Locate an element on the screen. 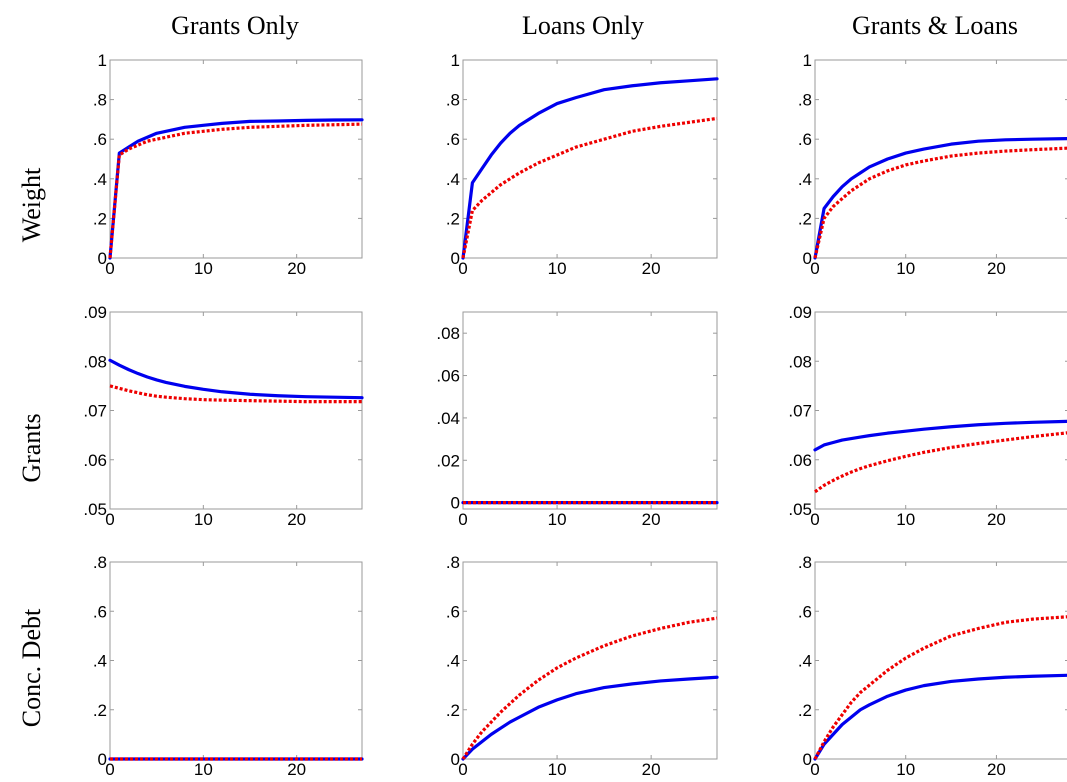 This screenshot has width=1067, height=782. panel-weight-grants-and-loans: 0.2.4.6.810 10 20 is located at coordinates (932, 164).